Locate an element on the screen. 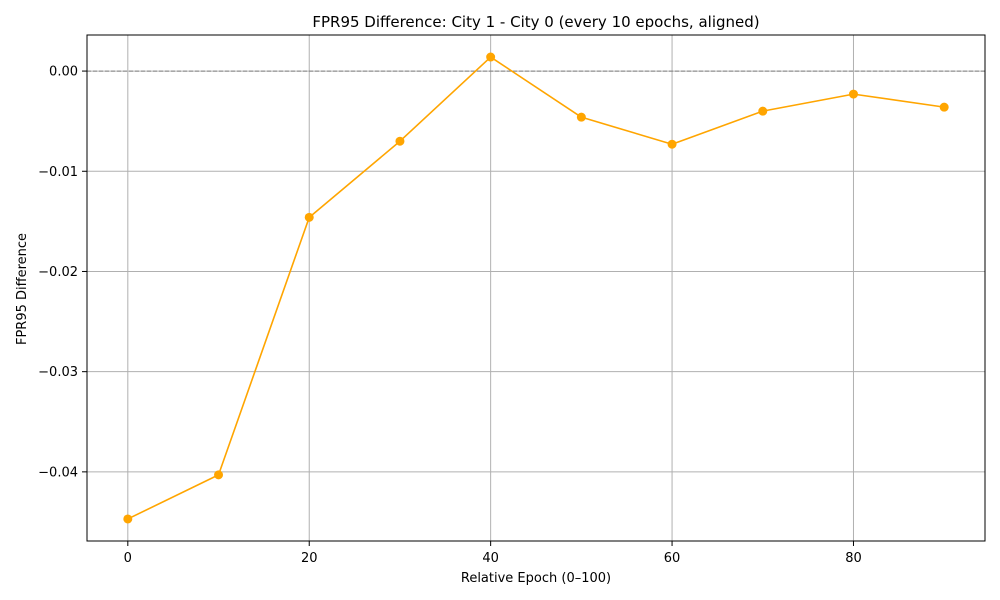  y-tick-label: −0.04 is located at coordinates (58, 472).